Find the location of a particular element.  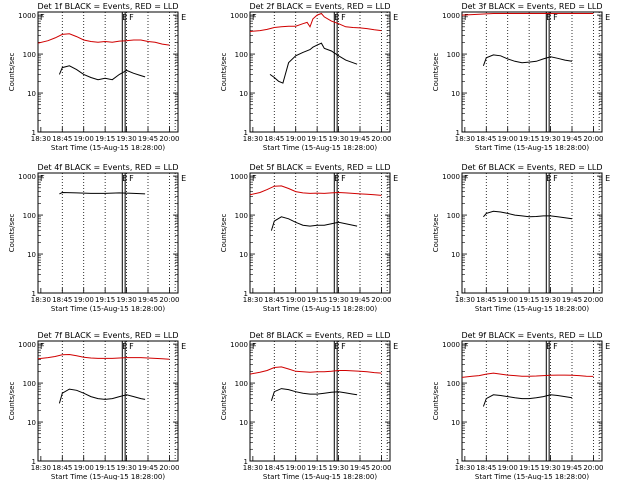

chart-title: Det 4f BLACK = Events, RED = LLD is located at coordinates (107, 167).